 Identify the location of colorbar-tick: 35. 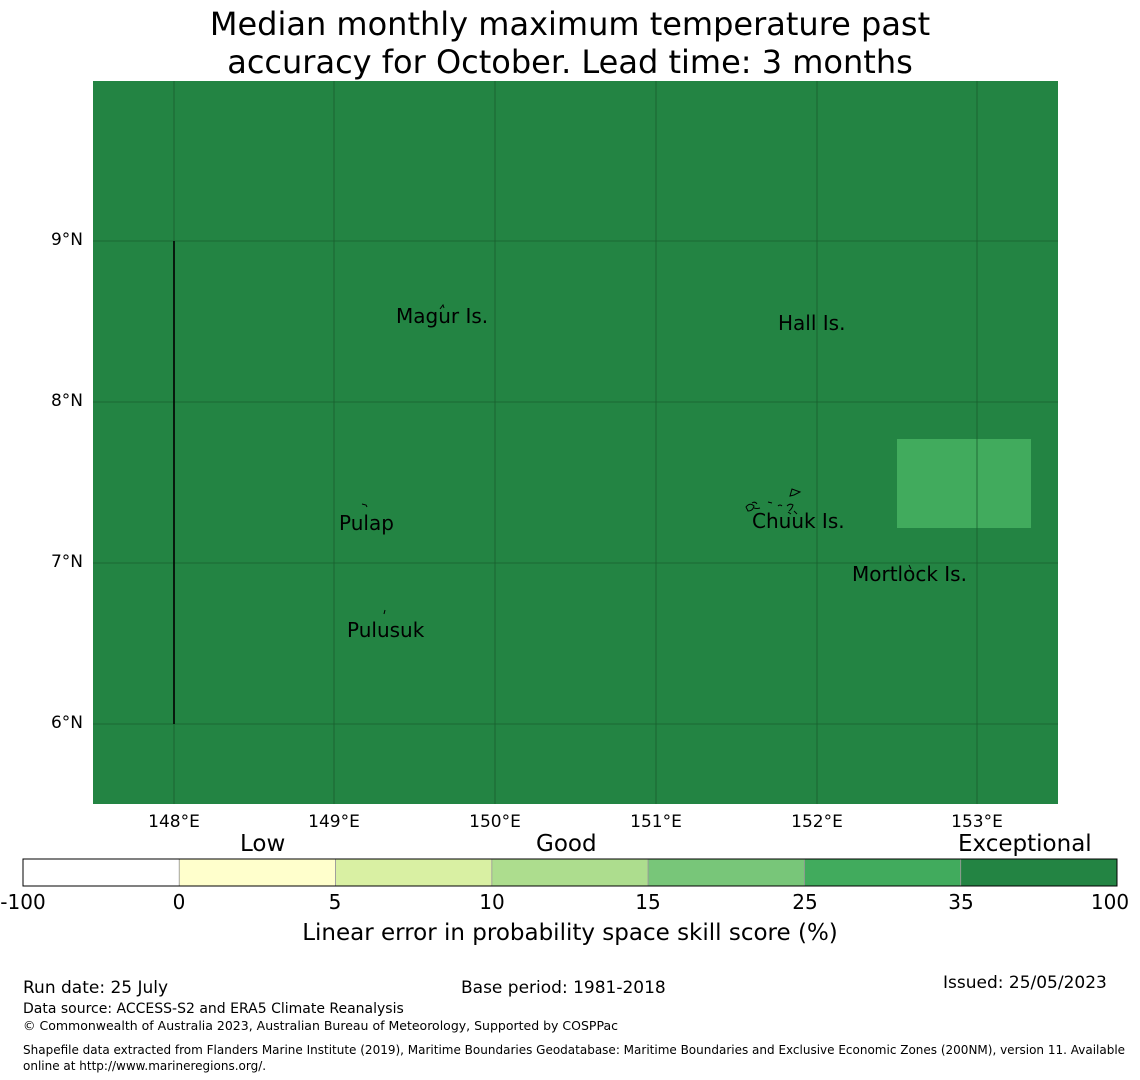
(961, 902).